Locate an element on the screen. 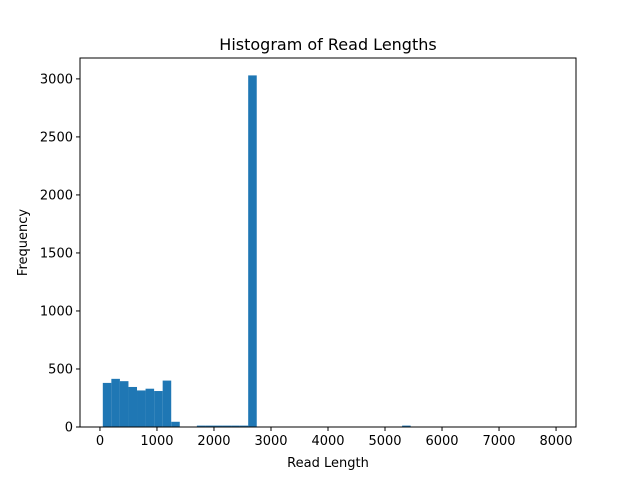 This screenshot has width=640, height=480. chart-title: Histogram of Read Lengths is located at coordinates (327, 44).